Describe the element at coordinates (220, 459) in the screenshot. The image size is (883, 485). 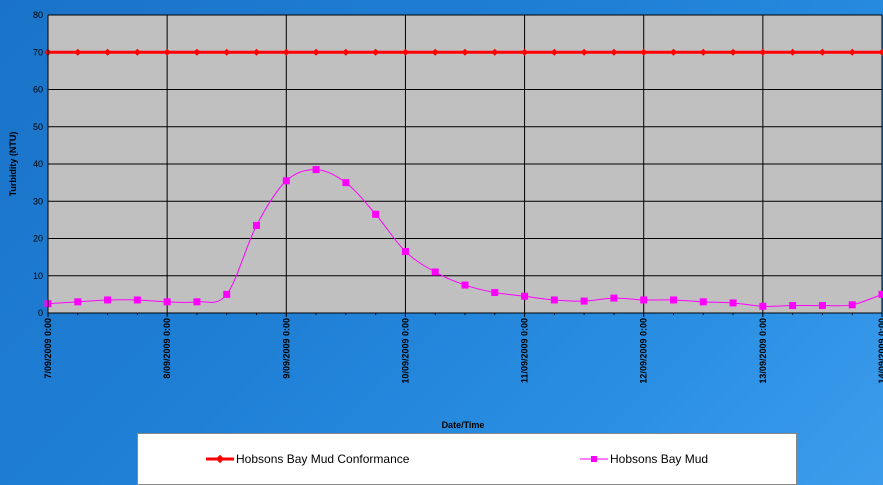
I see `legend-swatch-conformance` at that location.